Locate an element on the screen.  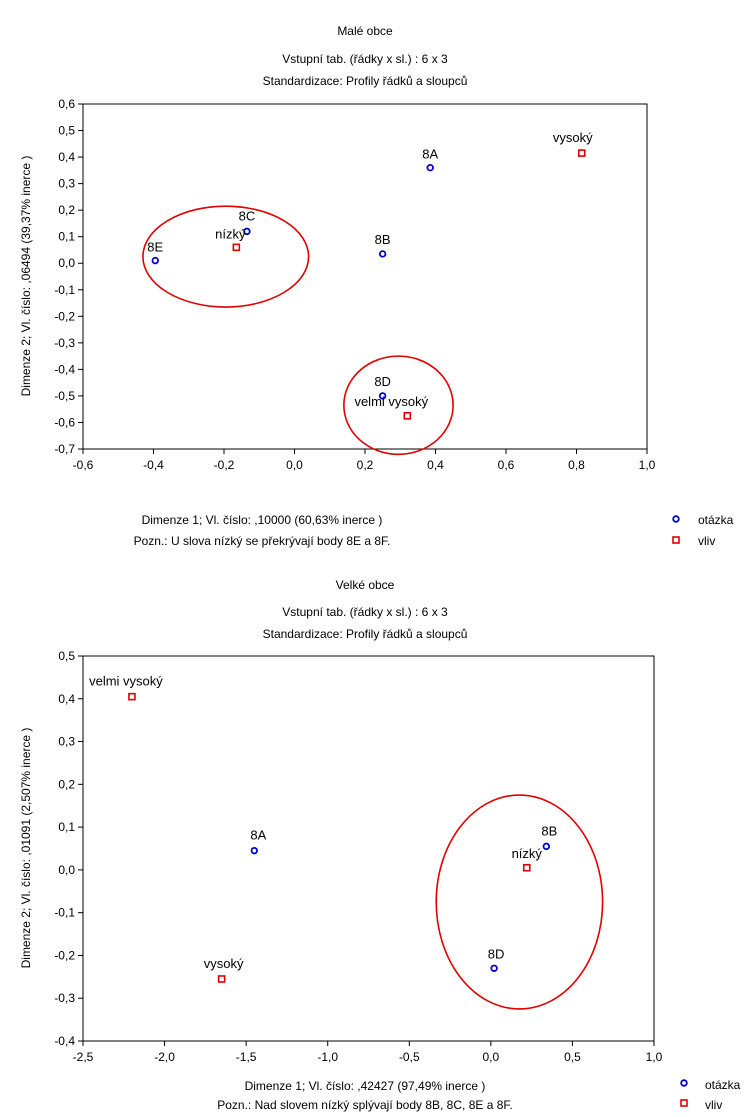
y-tick-label: -0,7 is located at coordinates (64, 449).